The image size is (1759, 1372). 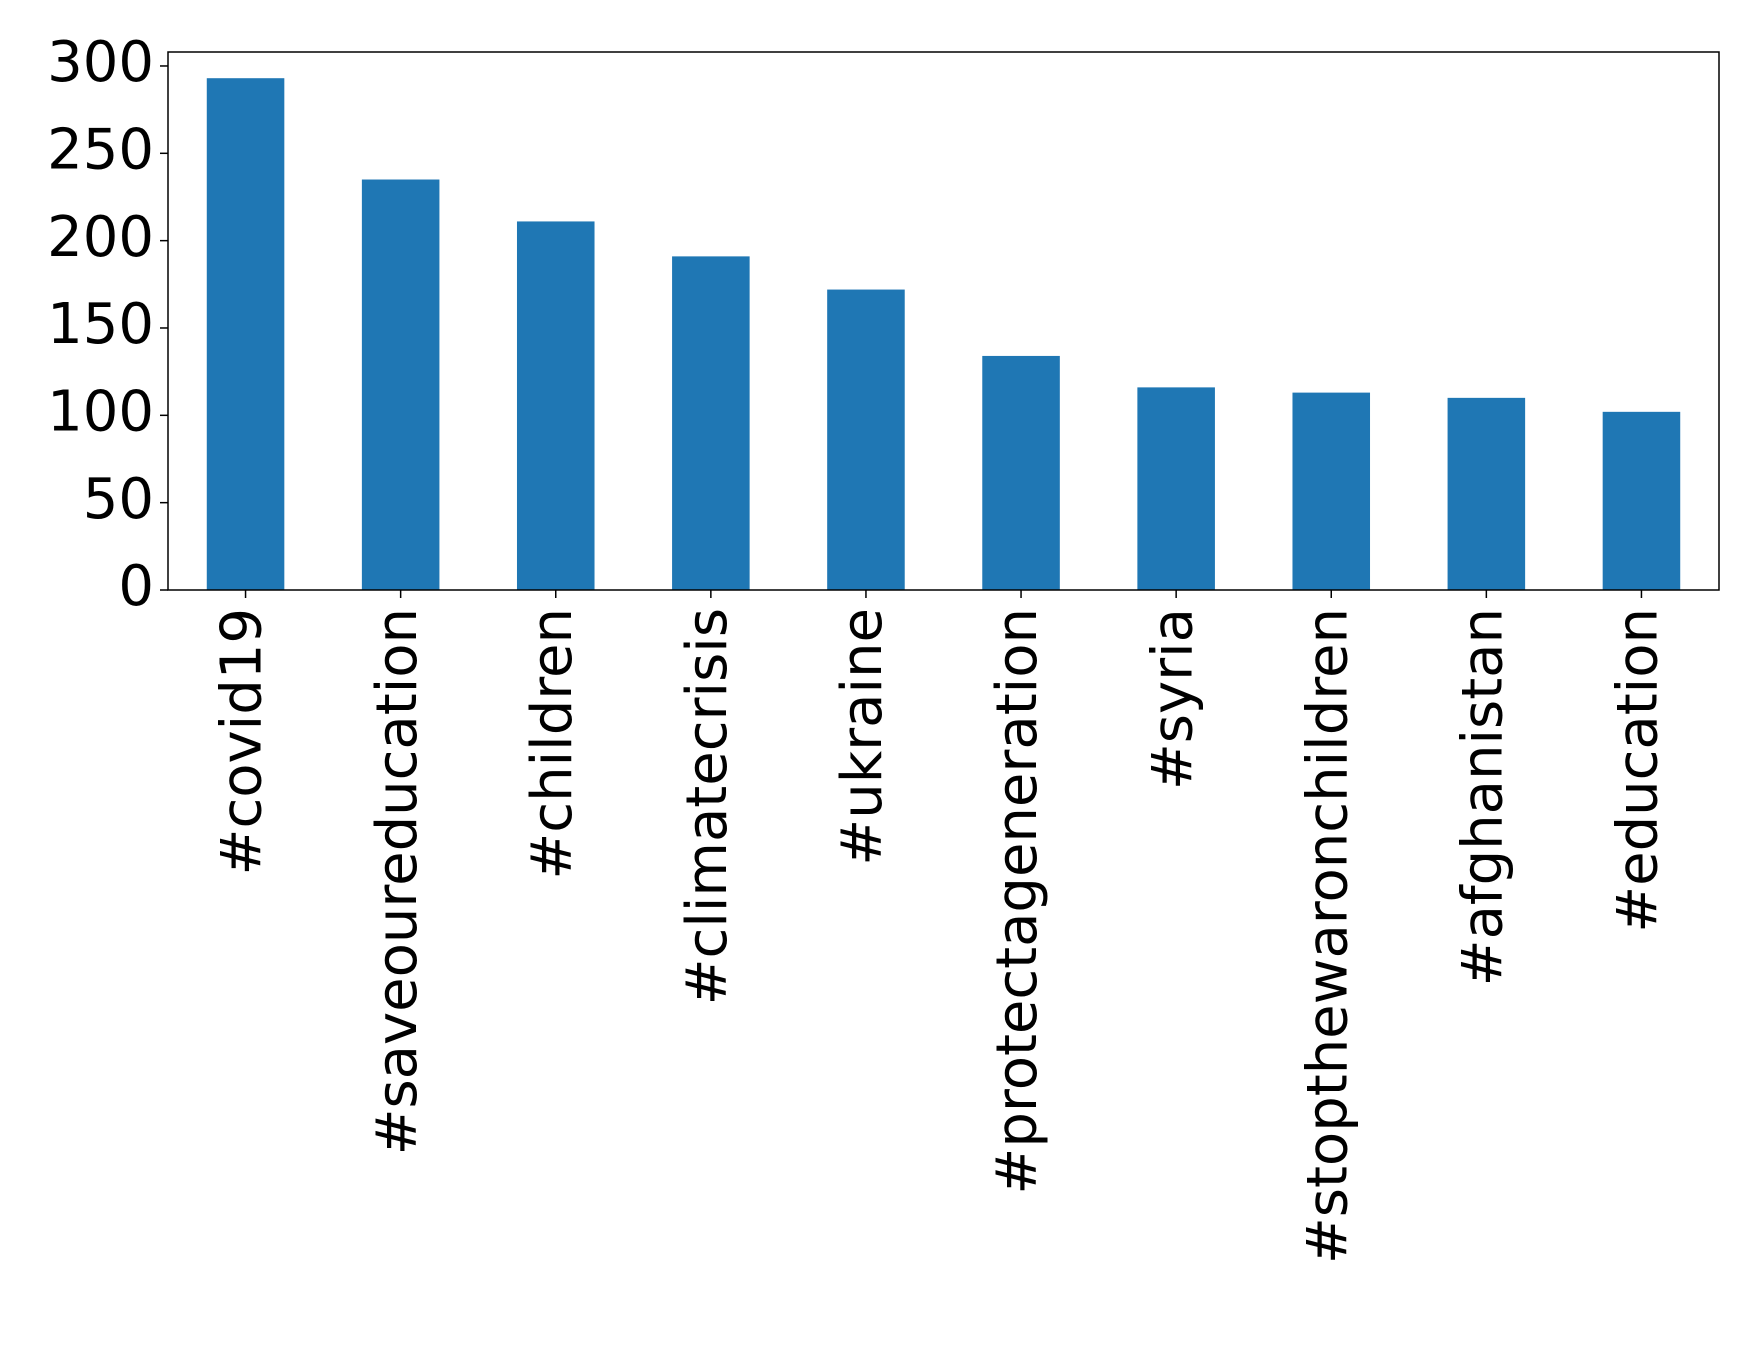 I want to click on y-tick-label: 300, so click(x=100, y=62).